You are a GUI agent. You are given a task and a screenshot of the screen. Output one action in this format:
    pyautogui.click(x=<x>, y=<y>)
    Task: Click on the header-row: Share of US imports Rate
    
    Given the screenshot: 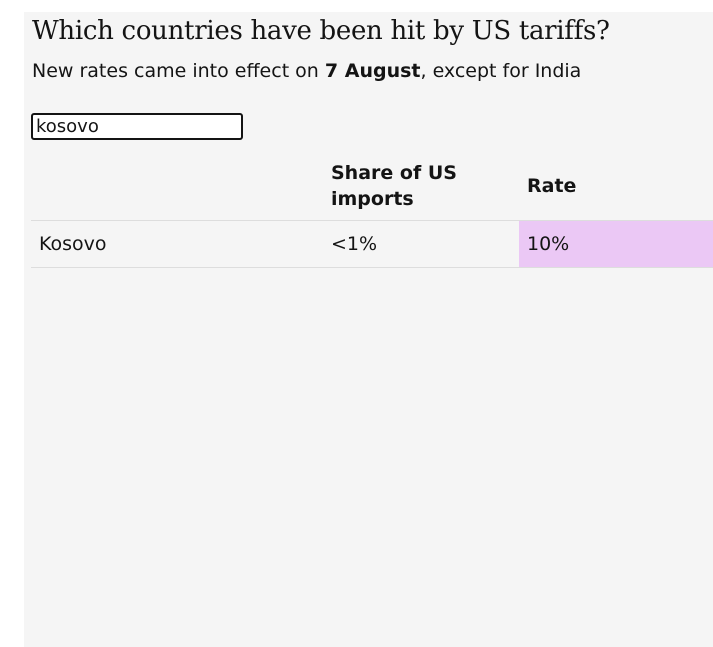 What is the action you would take?
    pyautogui.click(x=372, y=186)
    